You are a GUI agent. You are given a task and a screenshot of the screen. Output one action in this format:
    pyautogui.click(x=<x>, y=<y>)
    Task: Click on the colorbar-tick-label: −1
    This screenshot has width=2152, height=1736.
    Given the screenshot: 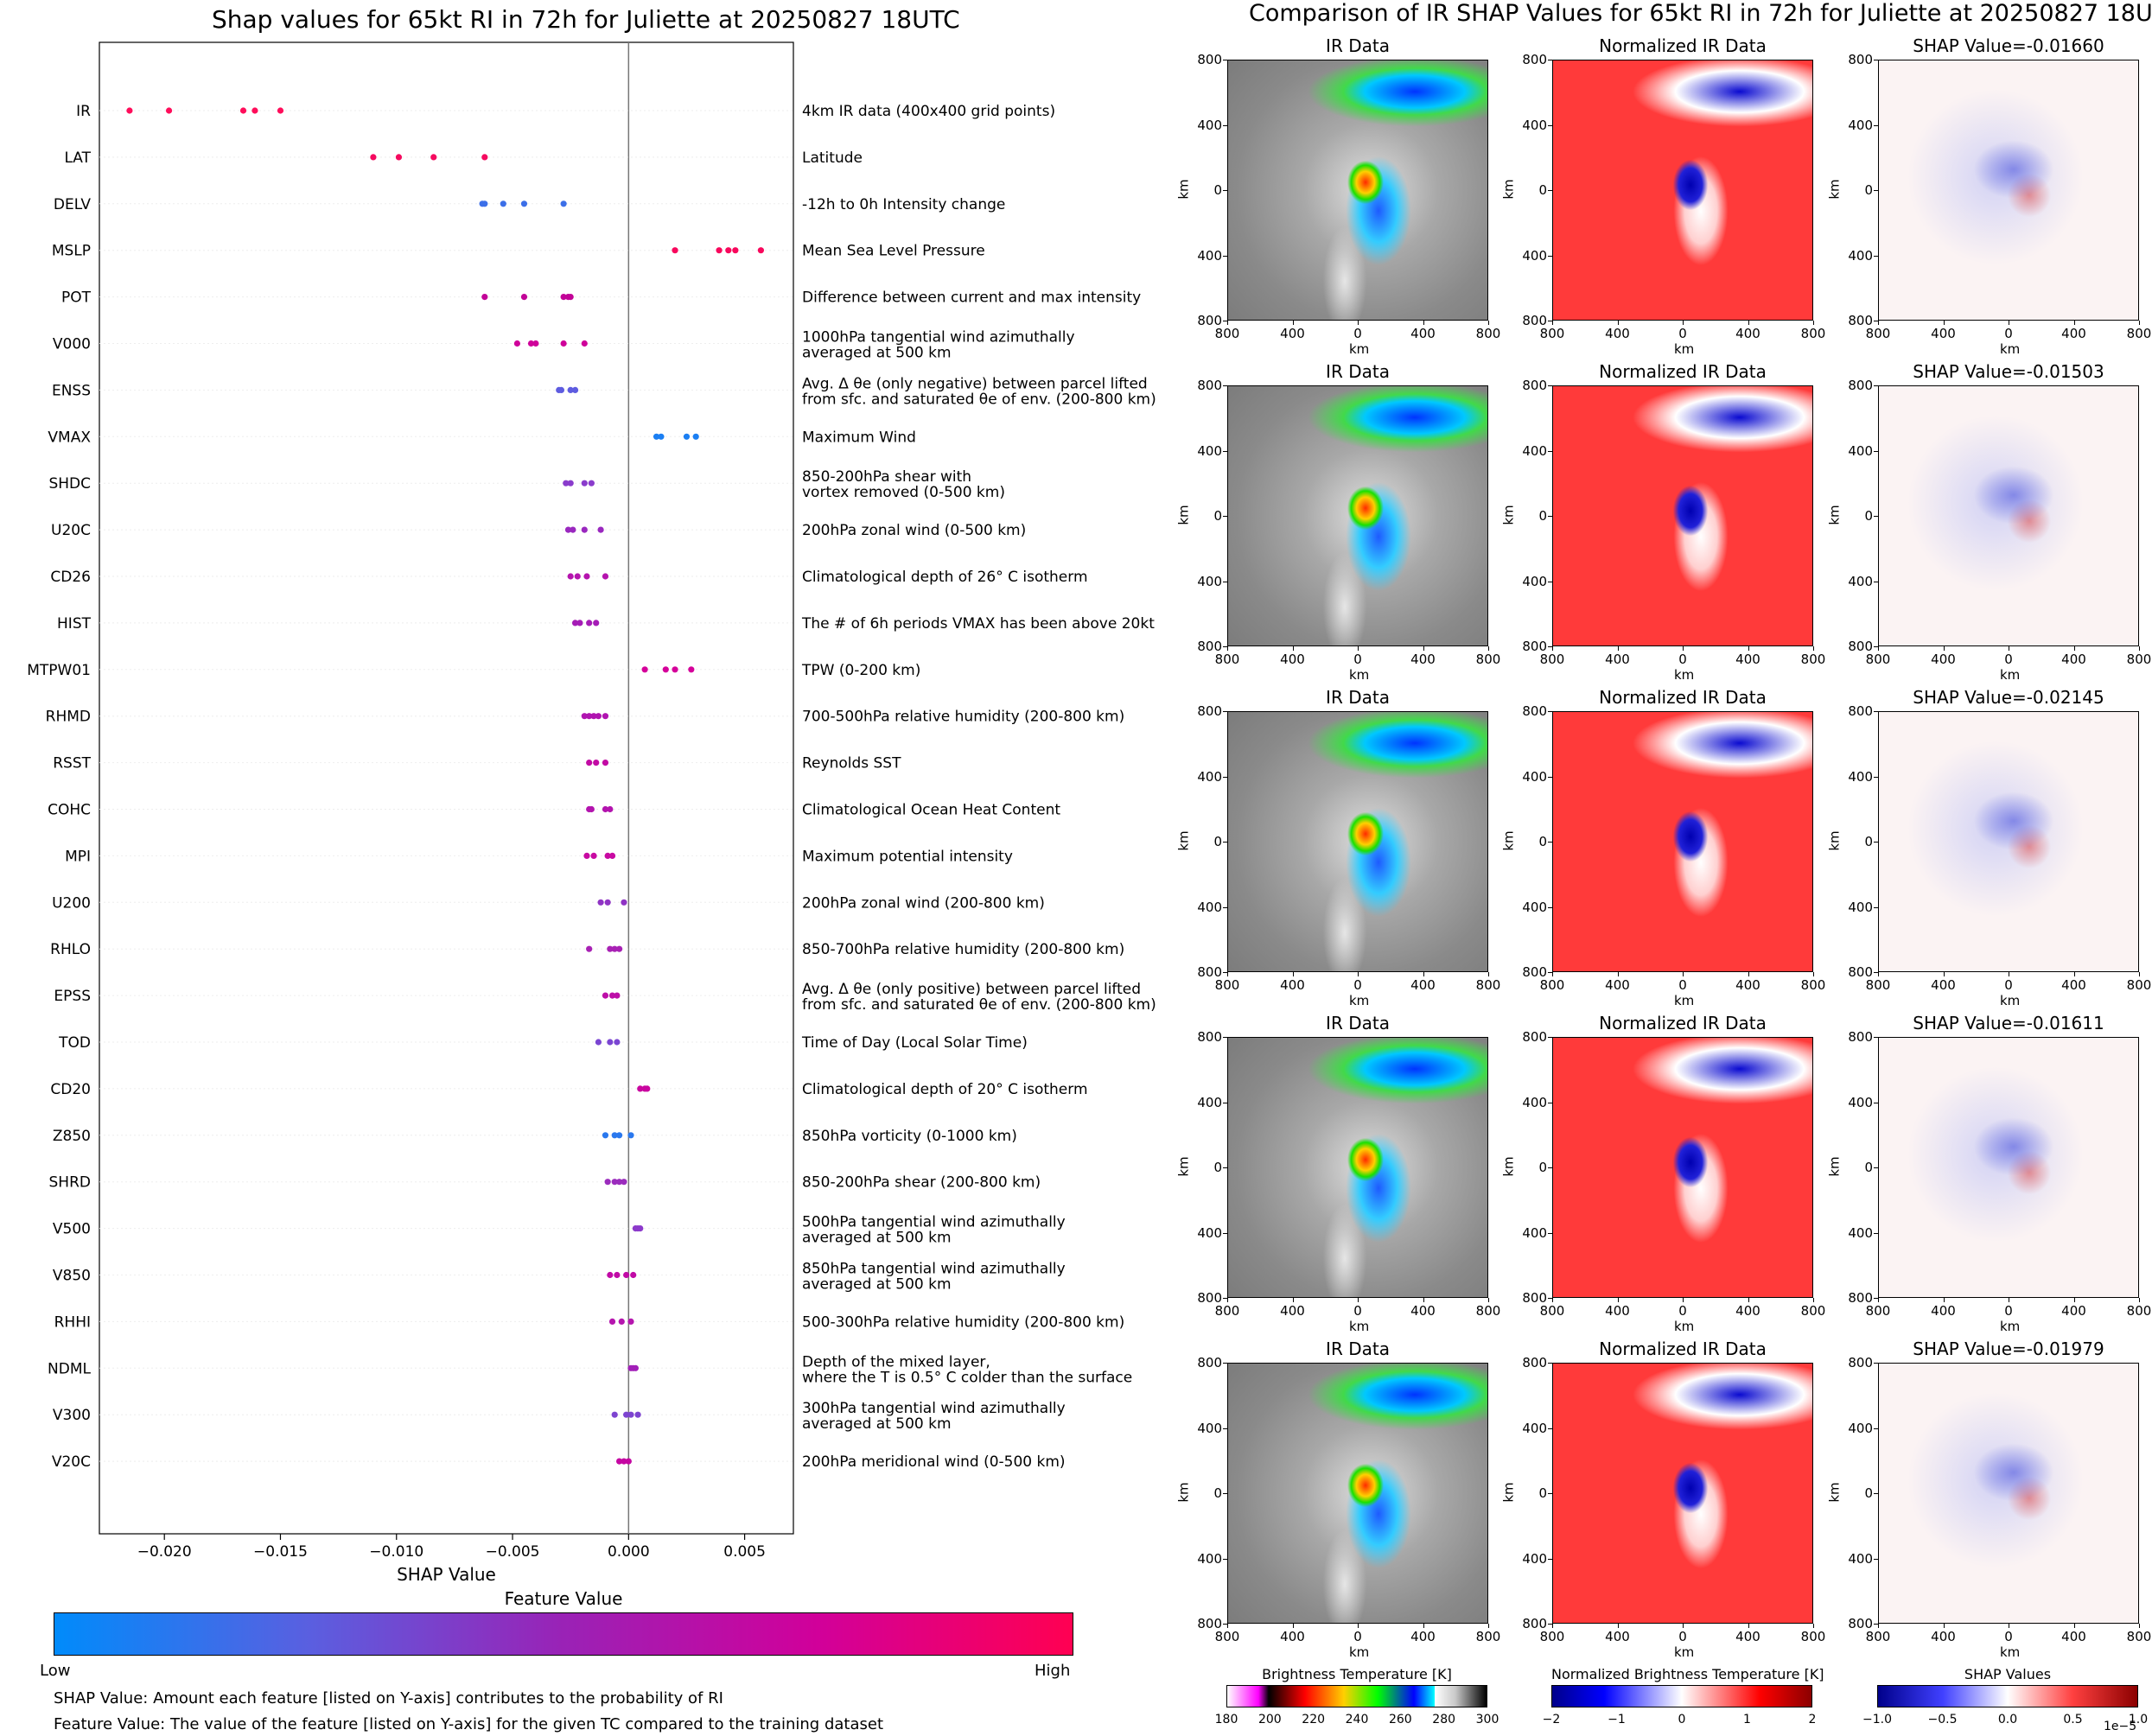 What is the action you would take?
    pyautogui.click(x=1617, y=1719)
    